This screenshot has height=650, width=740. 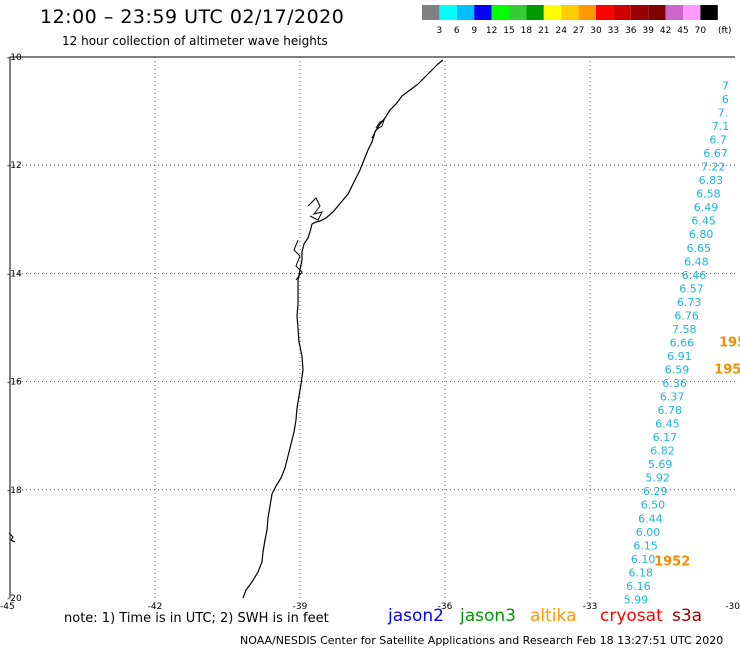 I want to click on orbit-id-label: 1952, so click(x=672, y=562).